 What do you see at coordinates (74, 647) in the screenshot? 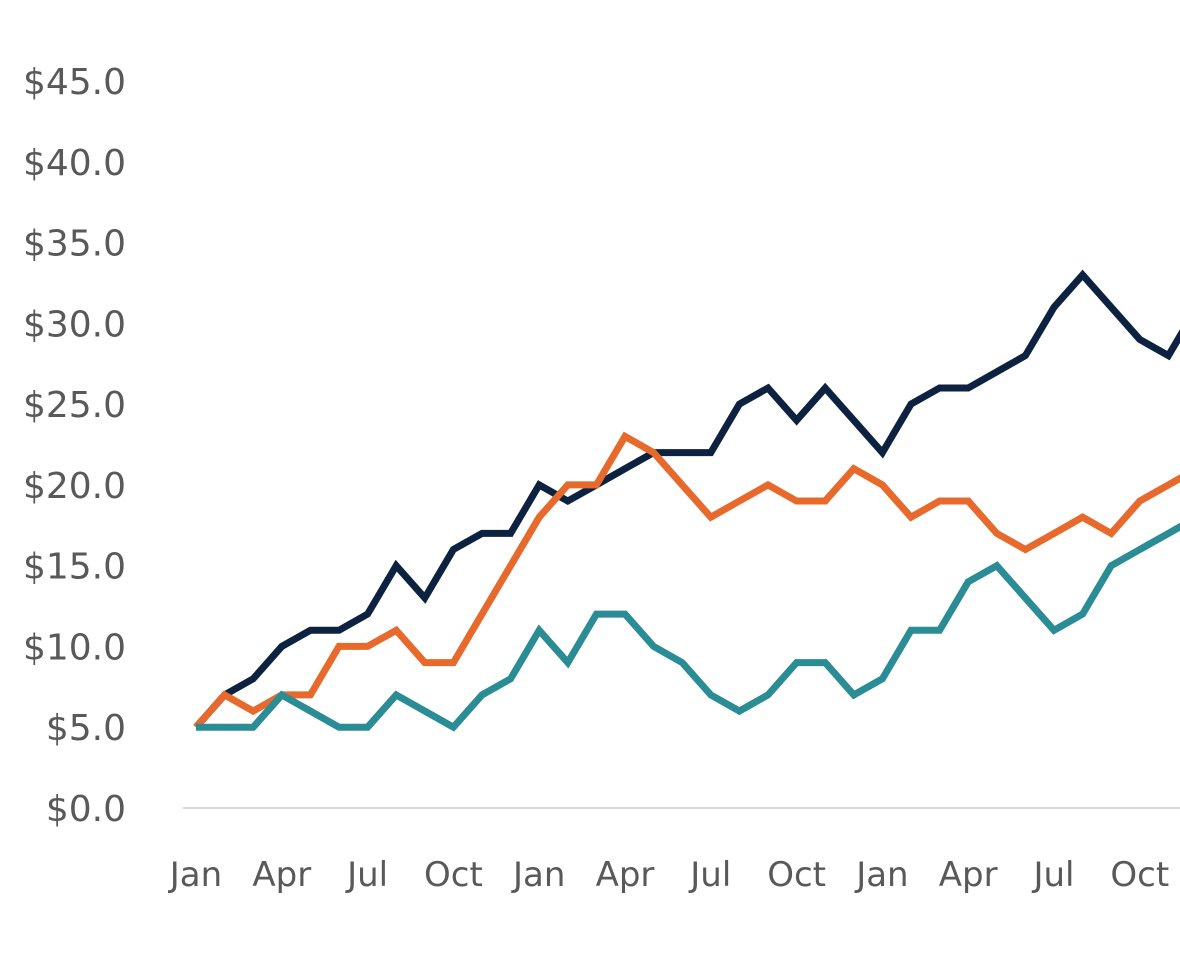
I see `y-tick-label: $10.0` at bounding box center [74, 647].